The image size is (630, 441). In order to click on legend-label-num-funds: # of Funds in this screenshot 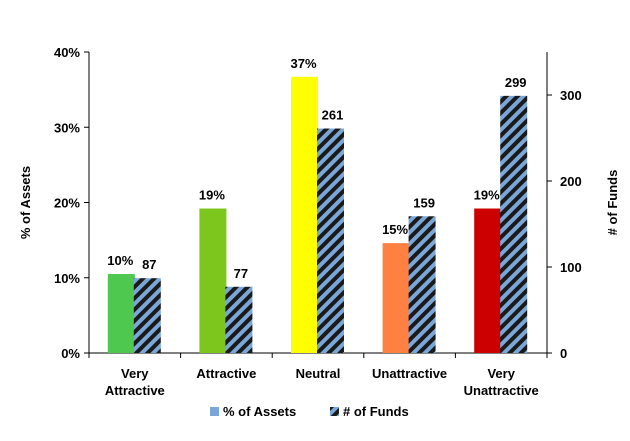, I will do `click(376, 411)`.